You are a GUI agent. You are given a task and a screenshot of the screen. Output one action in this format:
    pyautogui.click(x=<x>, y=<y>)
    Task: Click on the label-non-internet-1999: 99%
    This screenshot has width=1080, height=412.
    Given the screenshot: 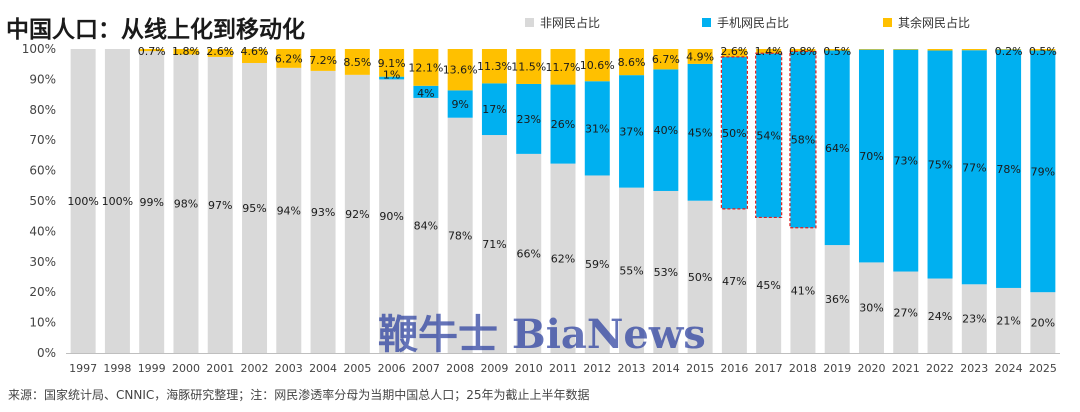 What is the action you would take?
    pyautogui.click(x=151, y=202)
    